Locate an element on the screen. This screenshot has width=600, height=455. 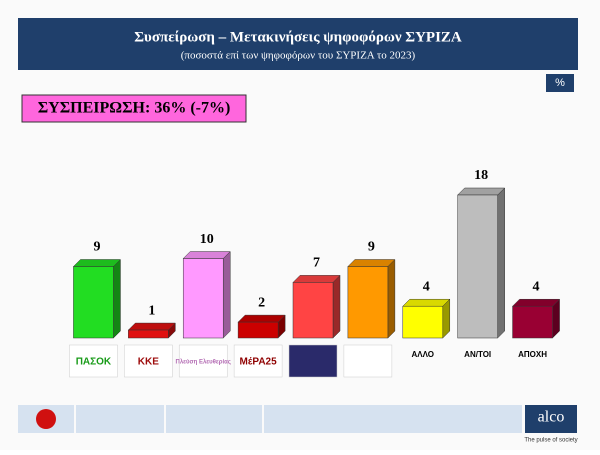
x-tick-label: ΠΑΣΟΚ is located at coordinates (94, 362).